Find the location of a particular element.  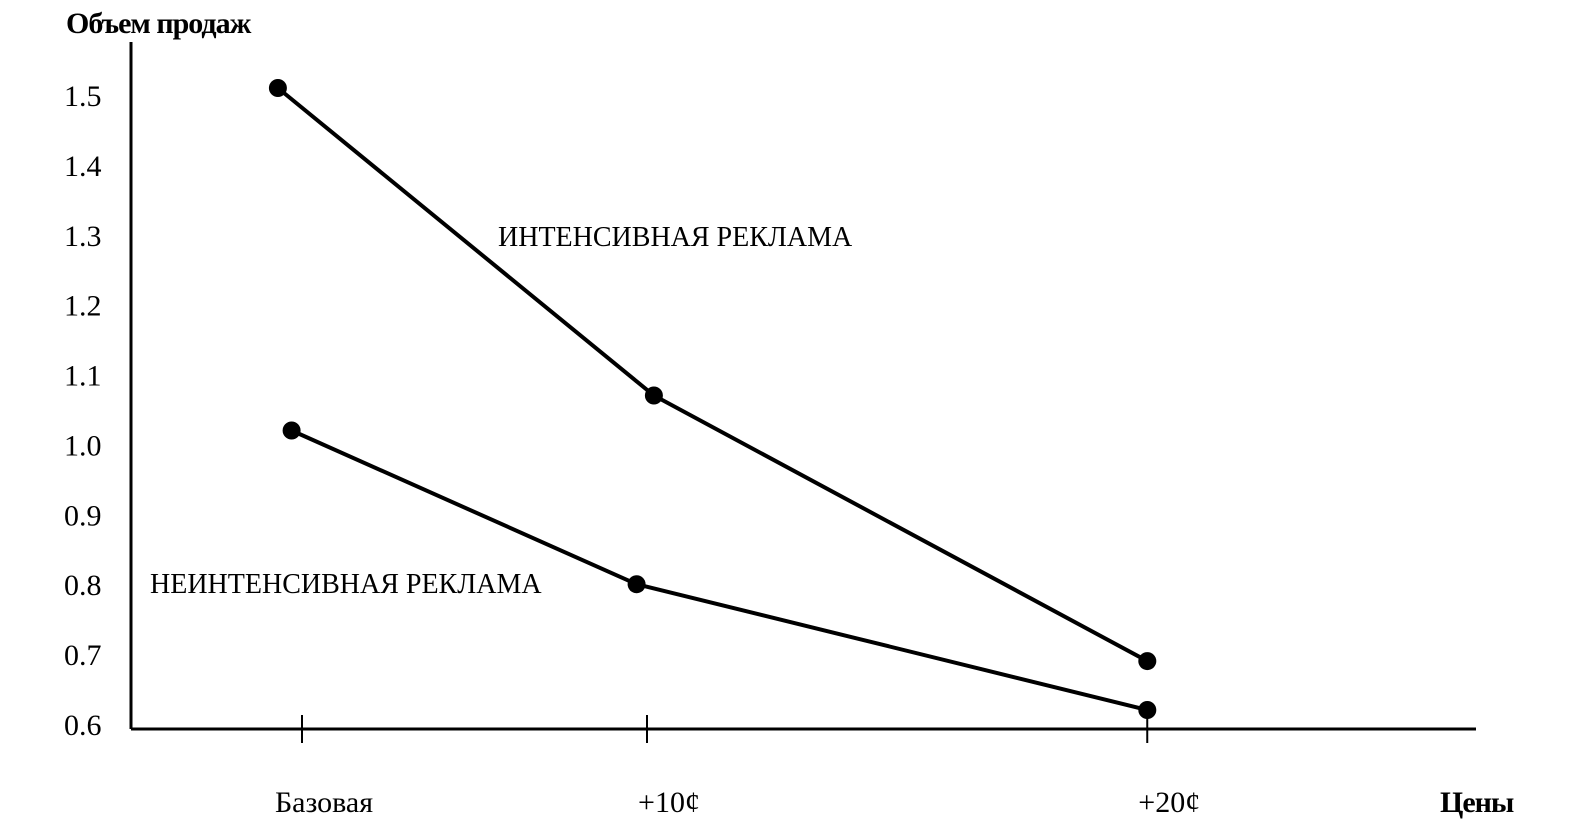

y-tick-label: 0.9 is located at coordinates (83, 515).